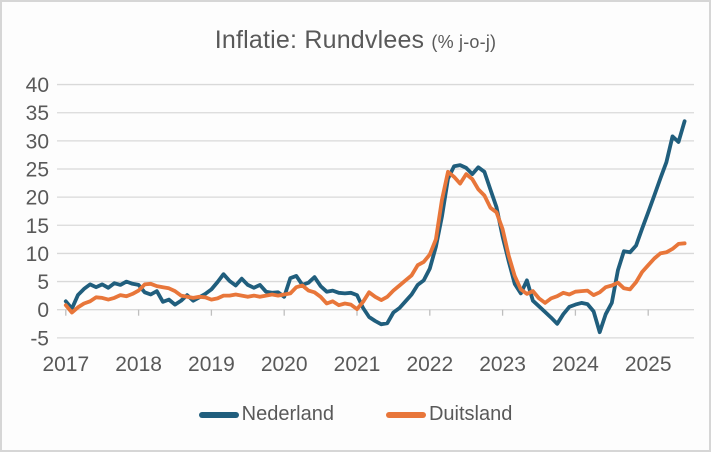 The image size is (711, 452). What do you see at coordinates (37, 226) in the screenshot?
I see `y-axis-label: 15` at bounding box center [37, 226].